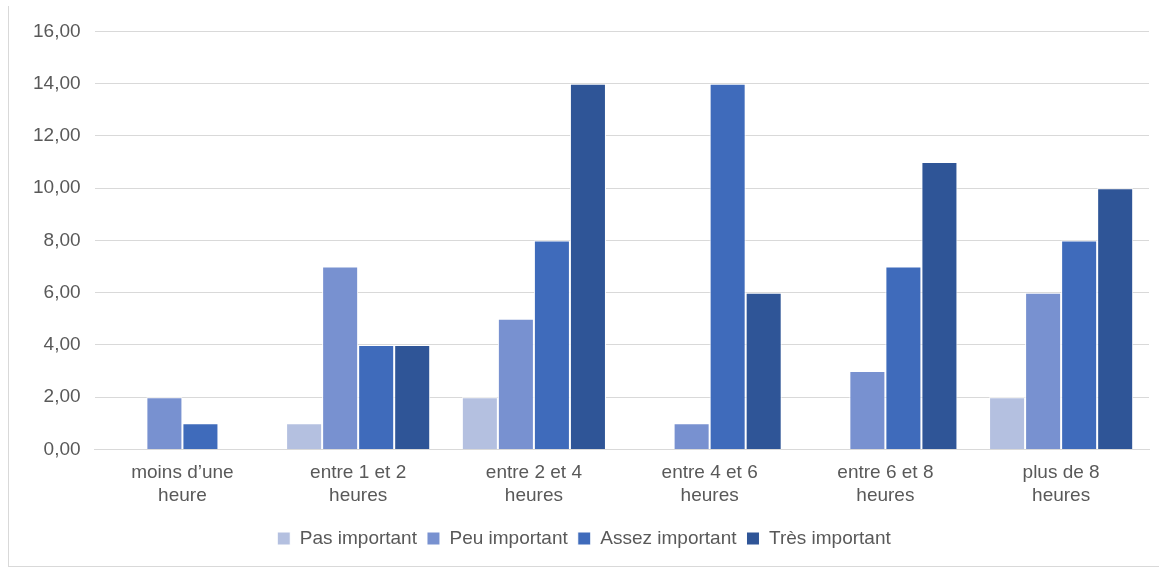 Image resolution: width=1166 pixels, height=572 pixels. Describe the element at coordinates (57, 30) in the screenshot. I see `y-tick-label: 16,00` at that location.